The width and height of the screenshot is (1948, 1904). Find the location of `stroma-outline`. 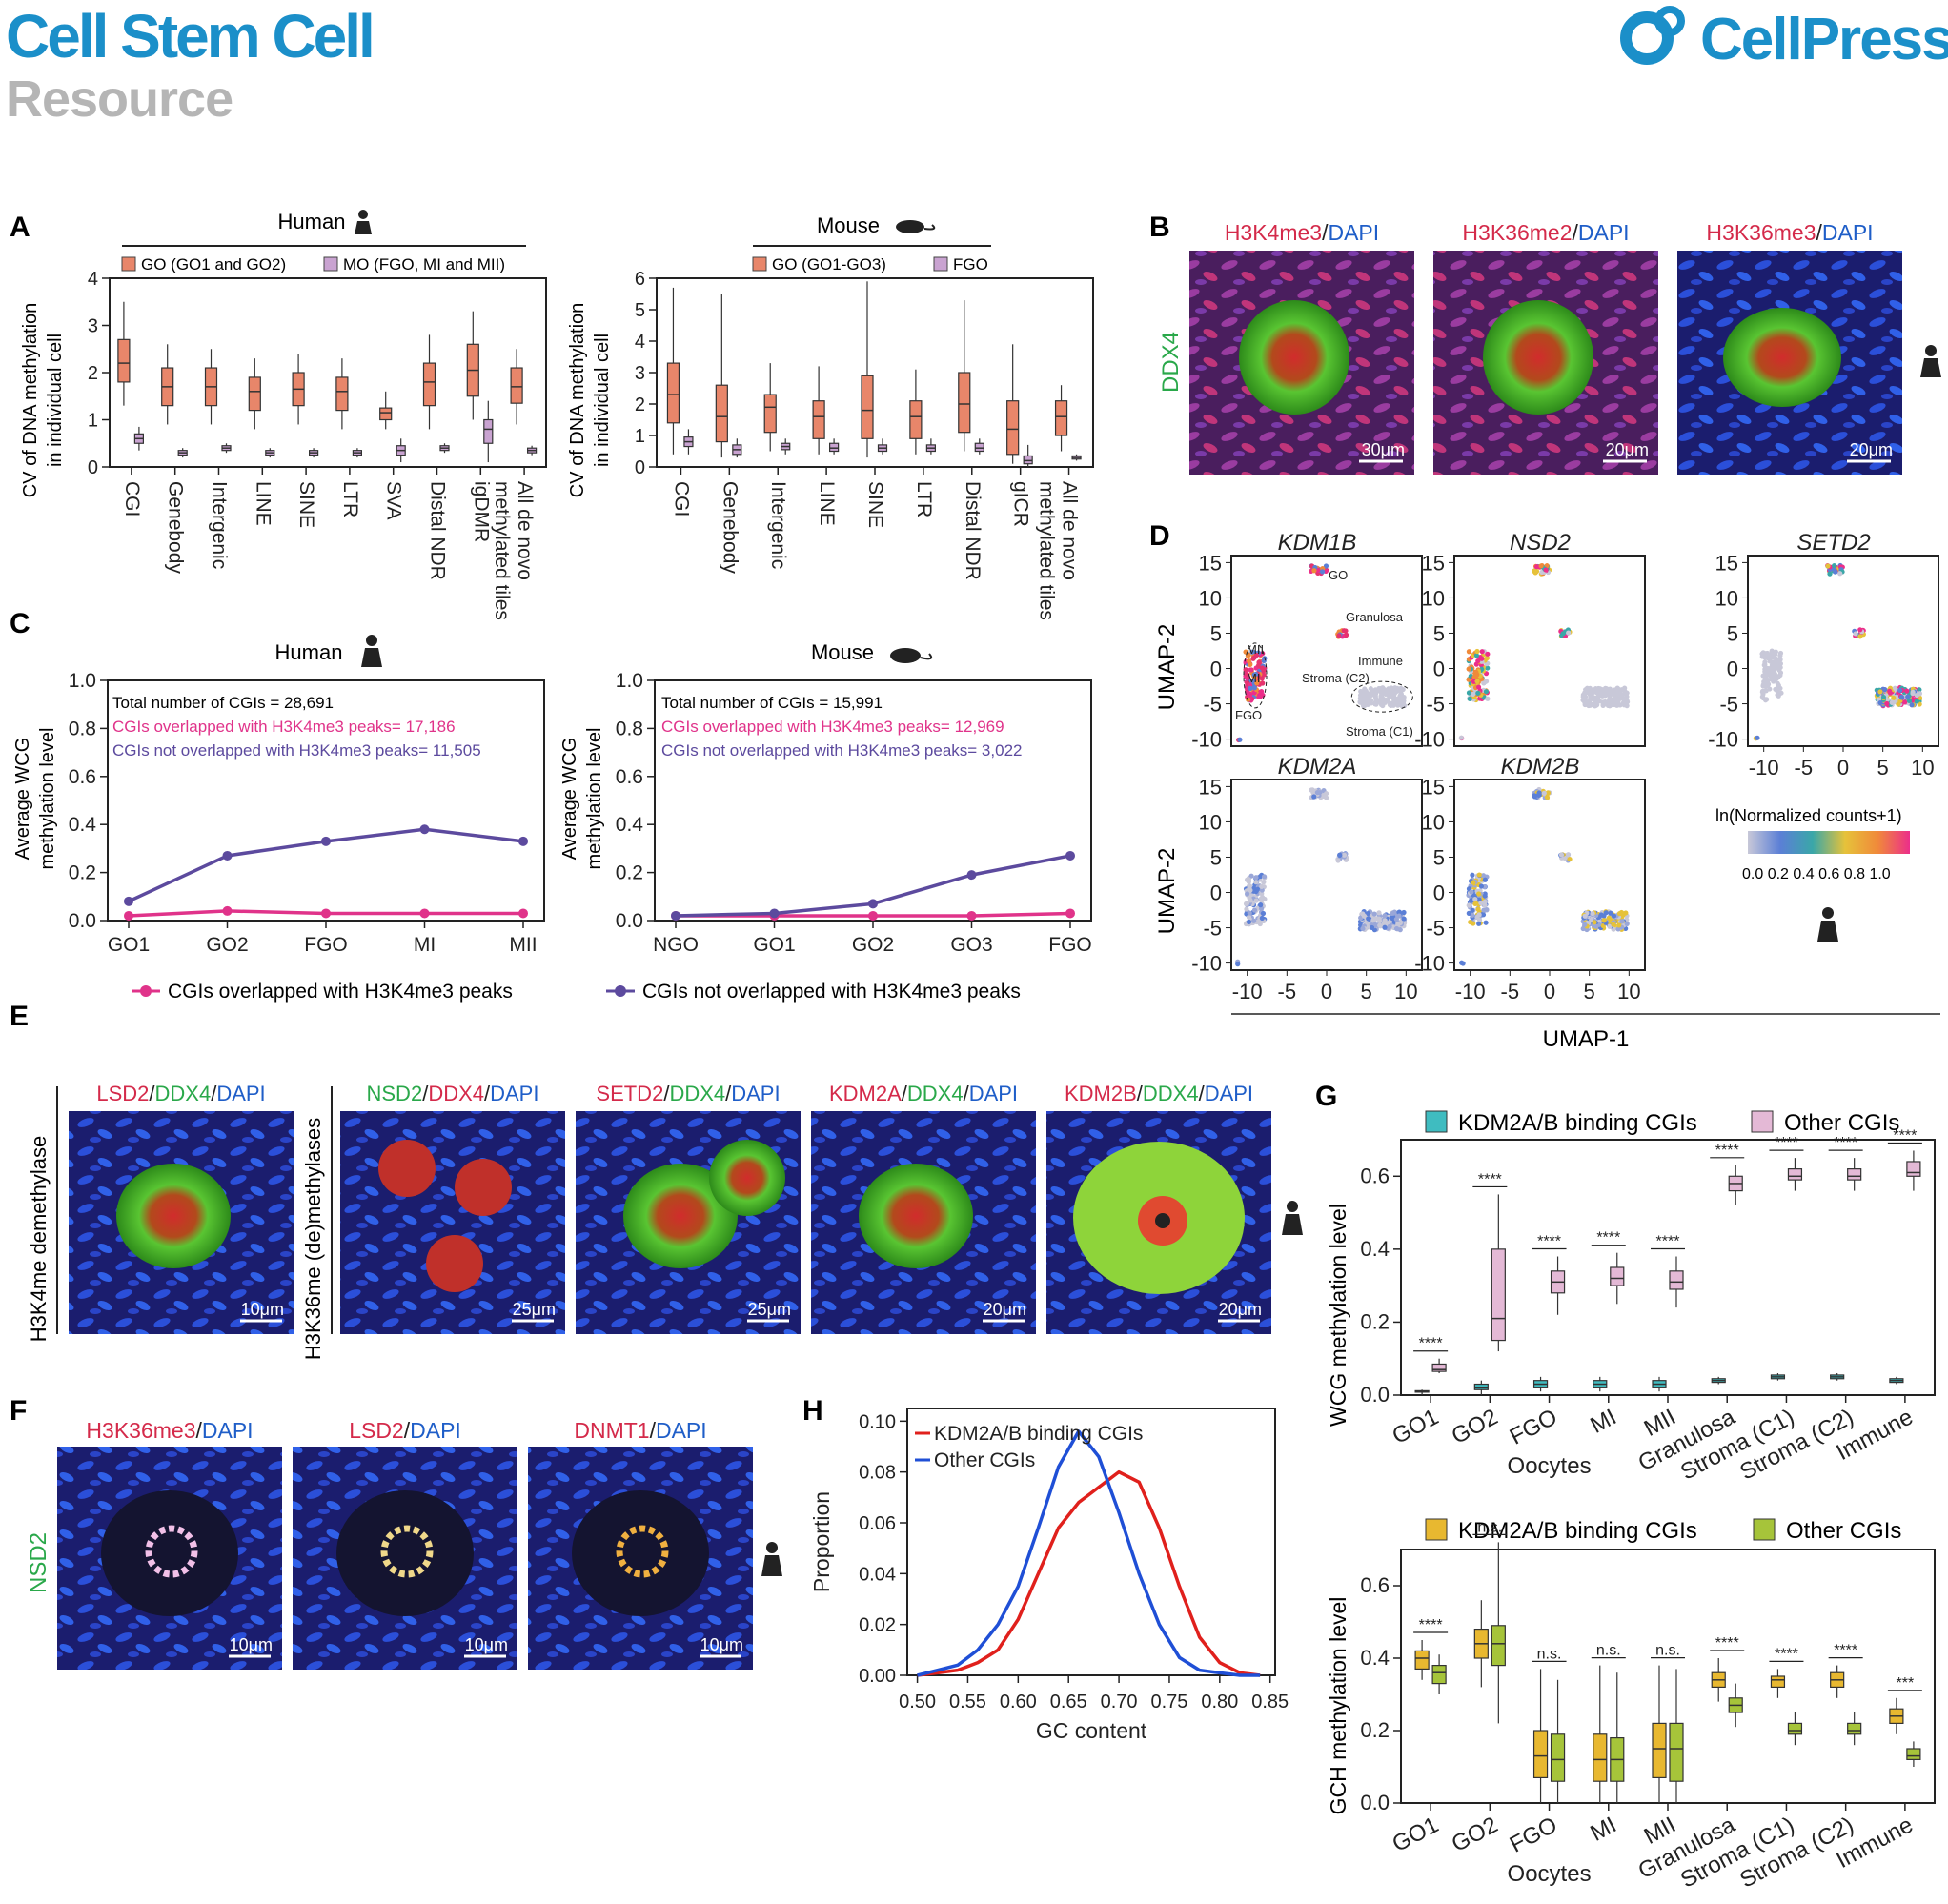

stroma-outline is located at coordinates (1381, 696).